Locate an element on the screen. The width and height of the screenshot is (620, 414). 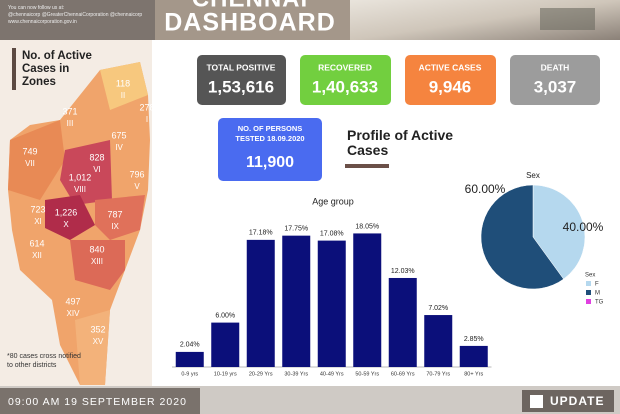
zone-name: III is located at coordinates (70, 123).